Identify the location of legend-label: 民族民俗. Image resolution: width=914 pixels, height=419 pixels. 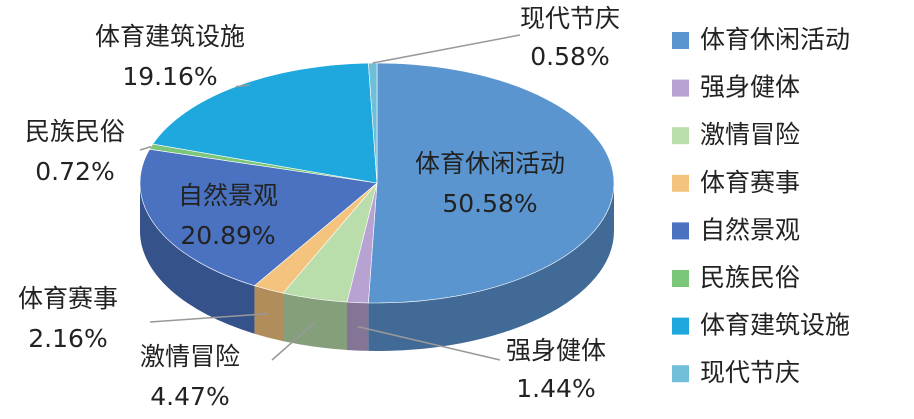
(750, 277).